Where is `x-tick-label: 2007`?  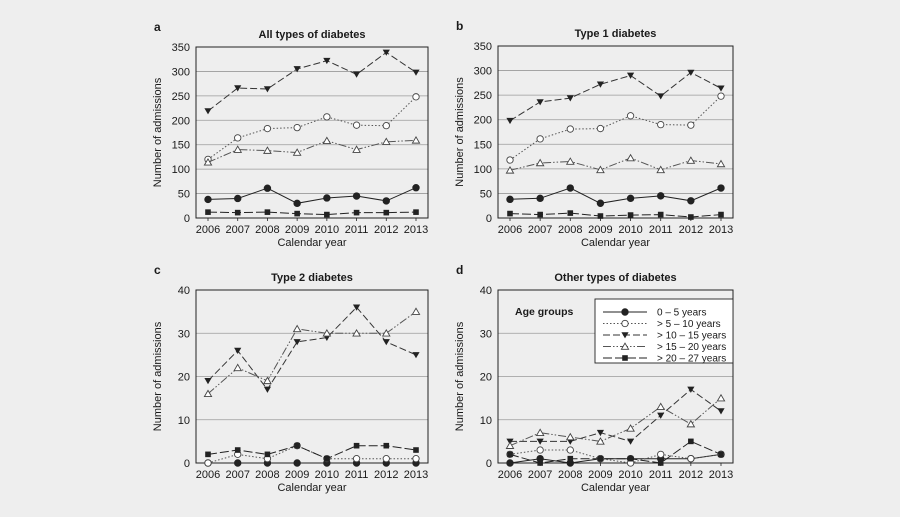
x-tick-label: 2007 is located at coordinates (237, 475).